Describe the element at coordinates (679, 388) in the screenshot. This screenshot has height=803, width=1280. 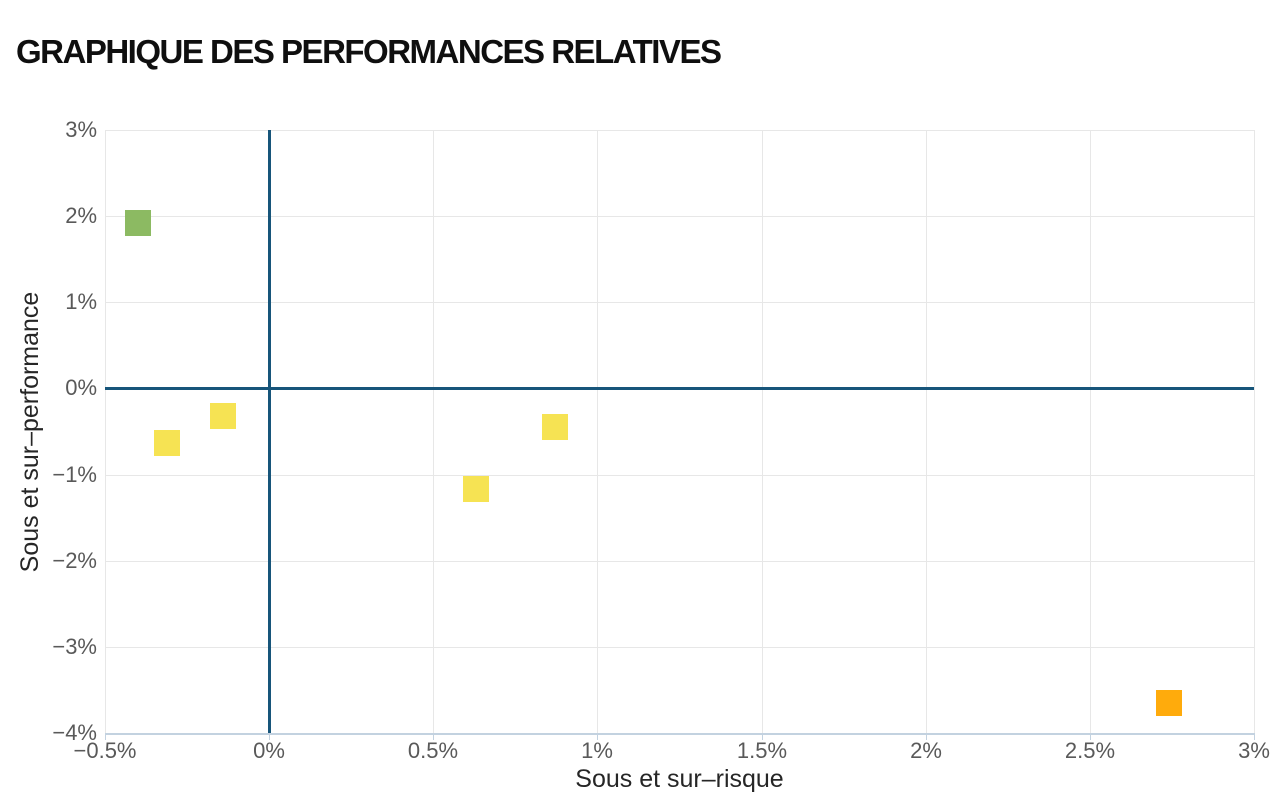
I see `x-zero-line` at that location.